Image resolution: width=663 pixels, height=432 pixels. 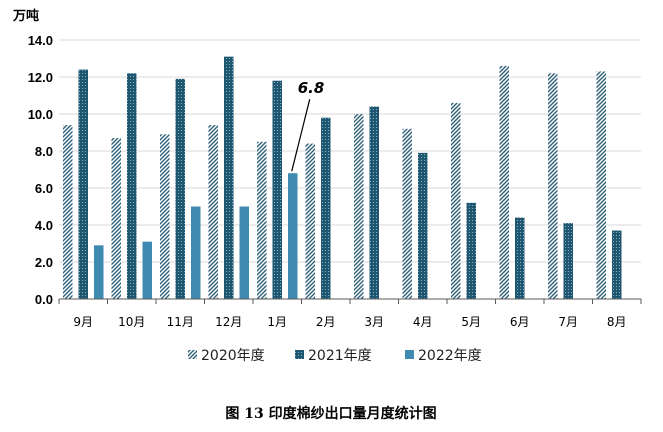 I want to click on annotation: 6.8, so click(x=308, y=125).